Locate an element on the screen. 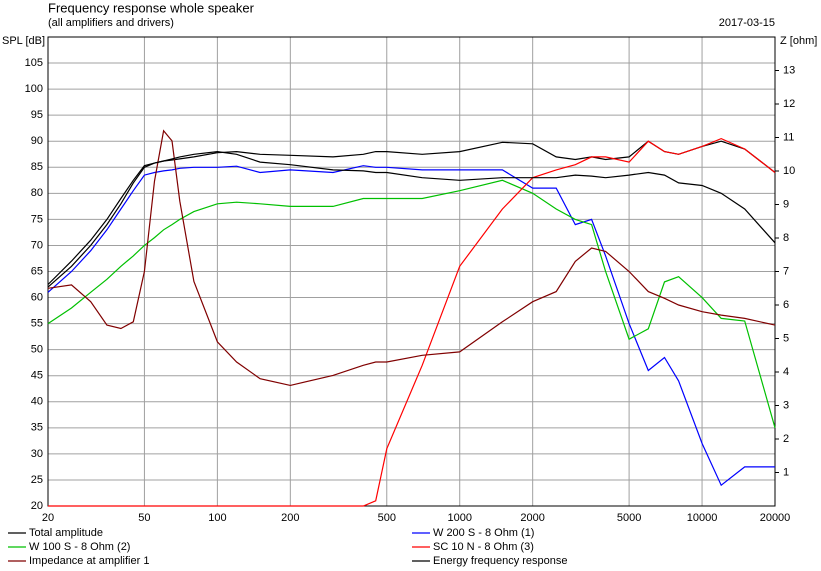 This screenshot has width=821, height=571. y2-tick-label: 12 is located at coordinates (789, 104).